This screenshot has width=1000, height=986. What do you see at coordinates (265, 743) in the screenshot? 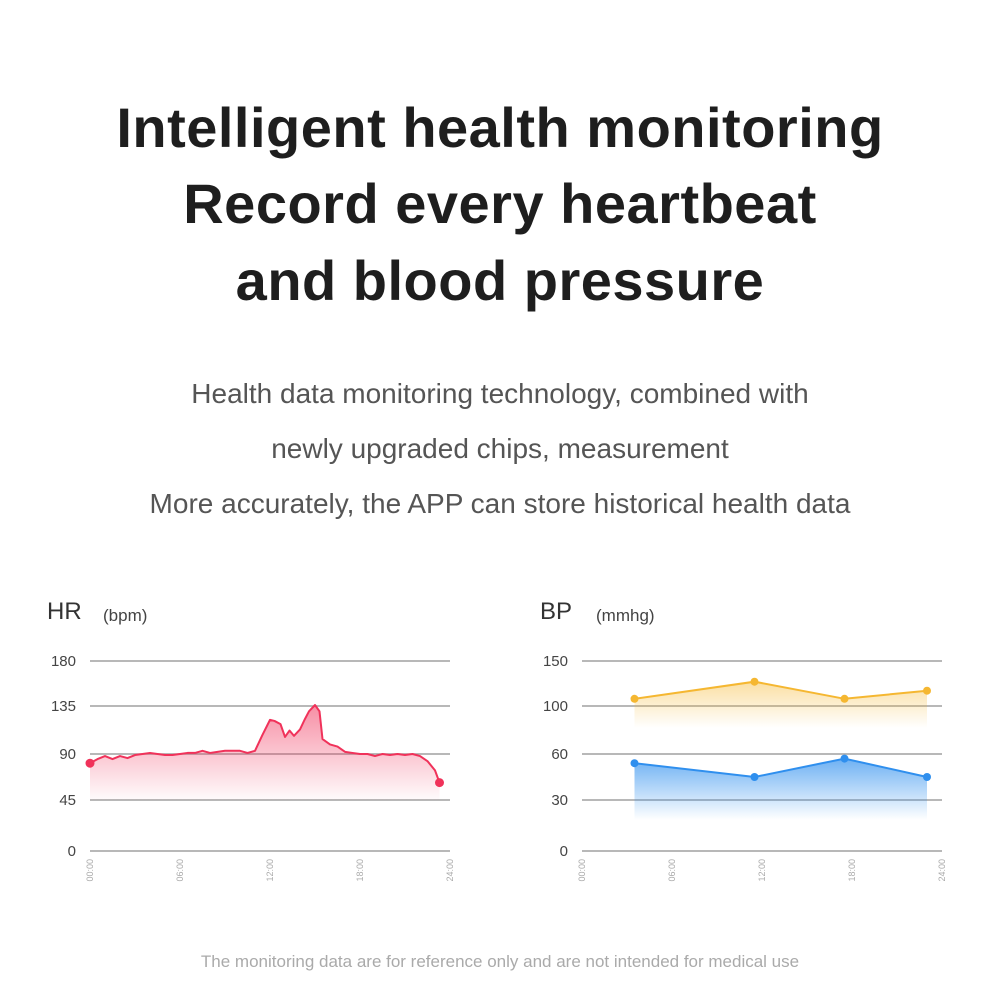
I see `hr-line` at bounding box center [265, 743].